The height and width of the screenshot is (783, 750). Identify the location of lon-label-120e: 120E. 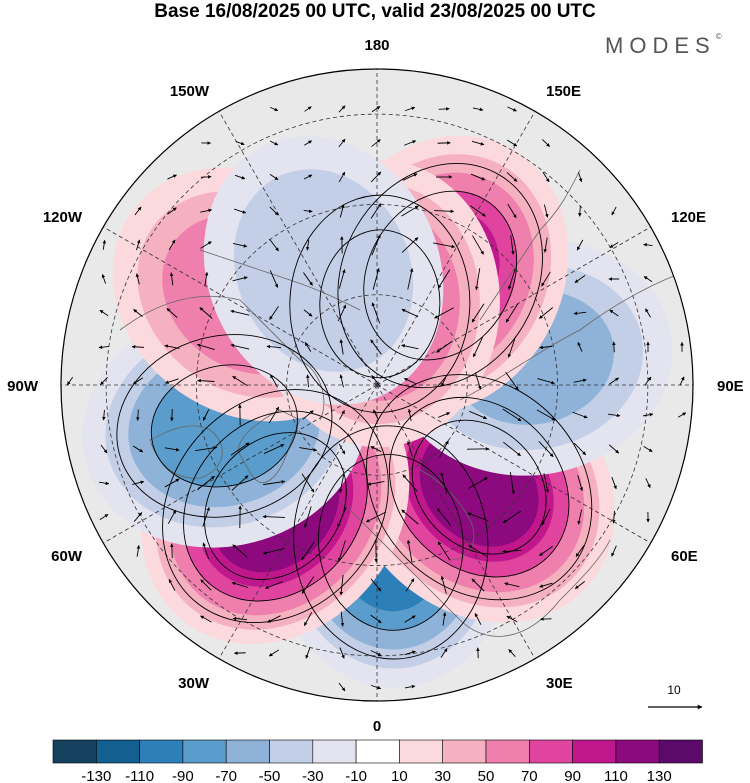
(688, 217).